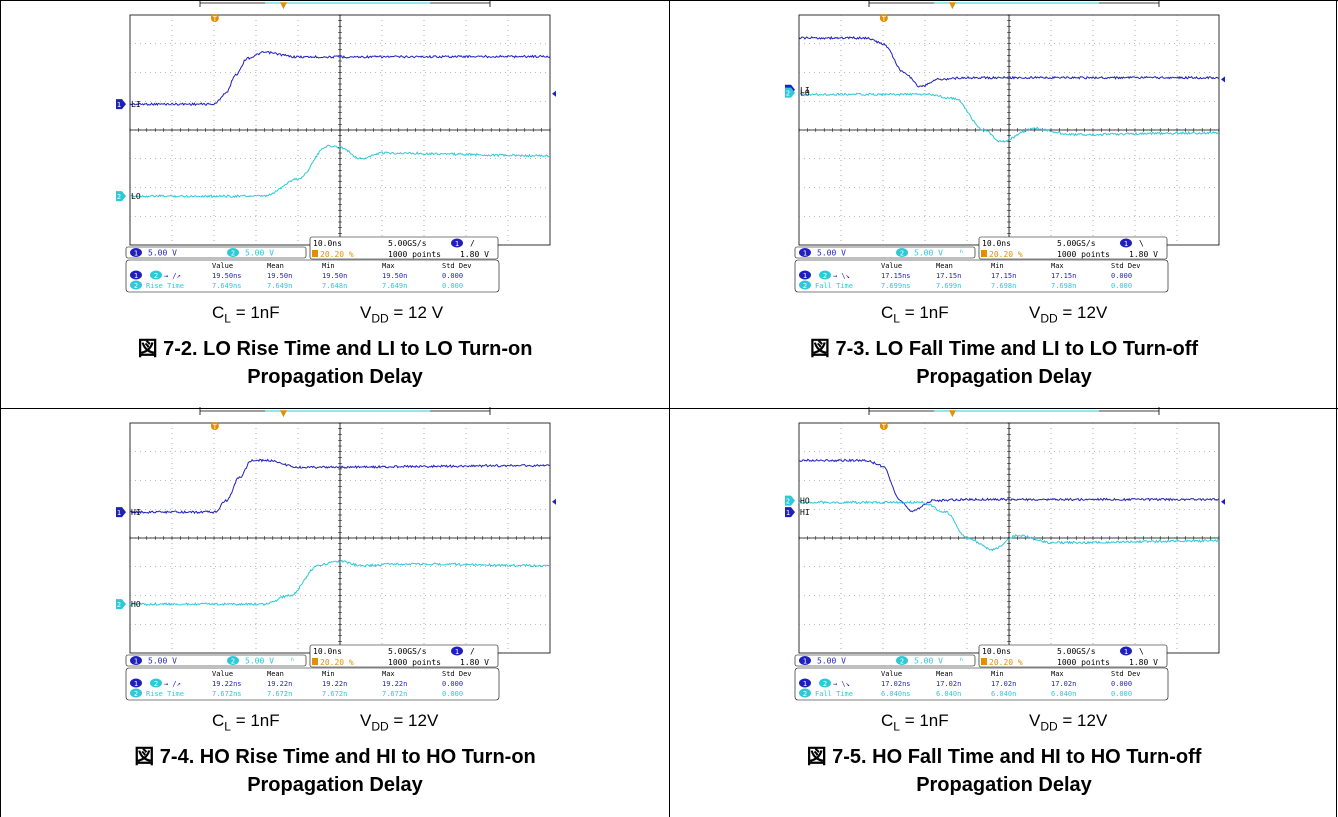  I want to click on timebase-box, so click(404, 248).